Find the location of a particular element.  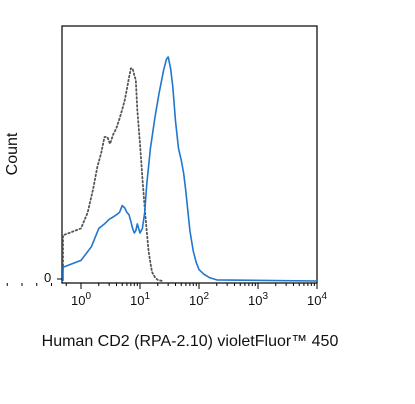

x-tick-label: 10³ is located at coordinates (258, 299).